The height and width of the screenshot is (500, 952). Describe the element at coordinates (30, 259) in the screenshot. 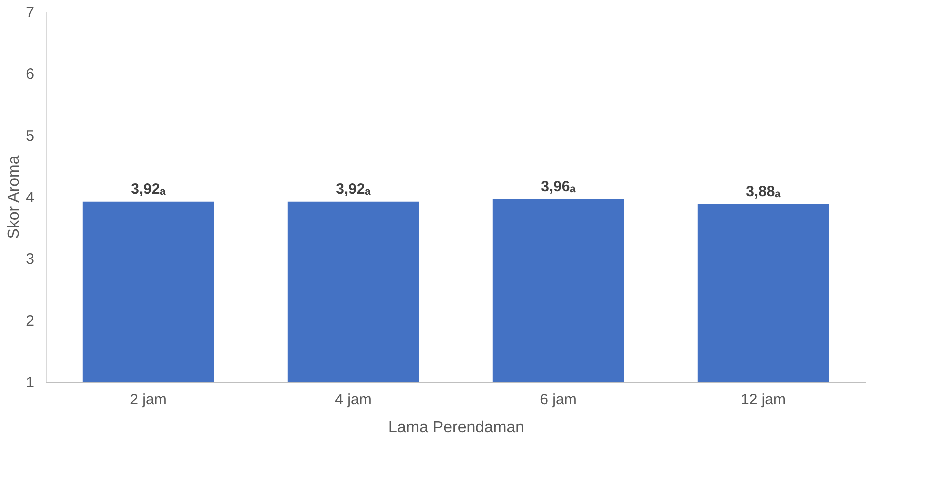

I see `y-tick-label: 3` at that location.